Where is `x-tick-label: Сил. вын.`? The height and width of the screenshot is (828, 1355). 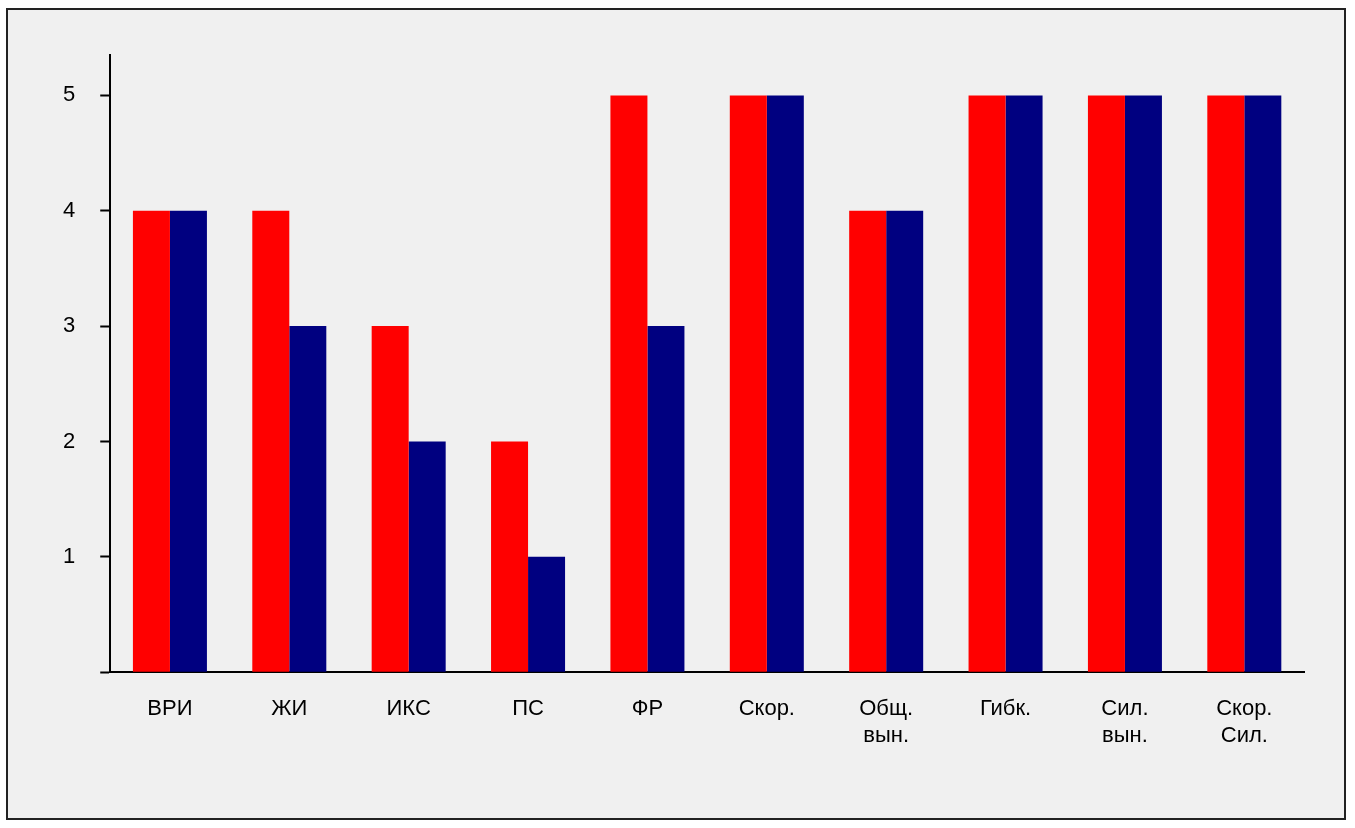 x-tick-label: Сил. вын. is located at coordinates (1125, 721).